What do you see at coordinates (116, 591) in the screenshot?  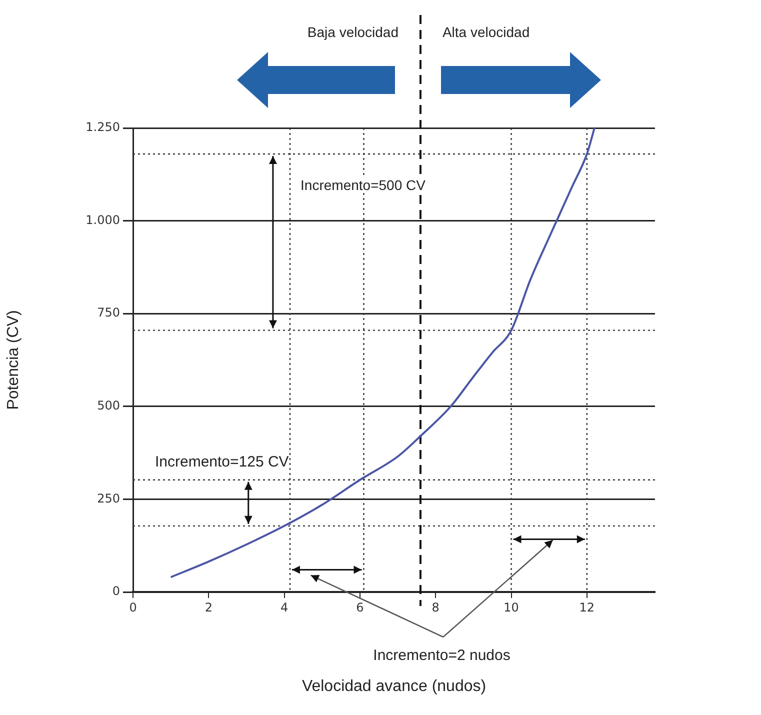 I see `y-tick-label: 0` at bounding box center [116, 591].